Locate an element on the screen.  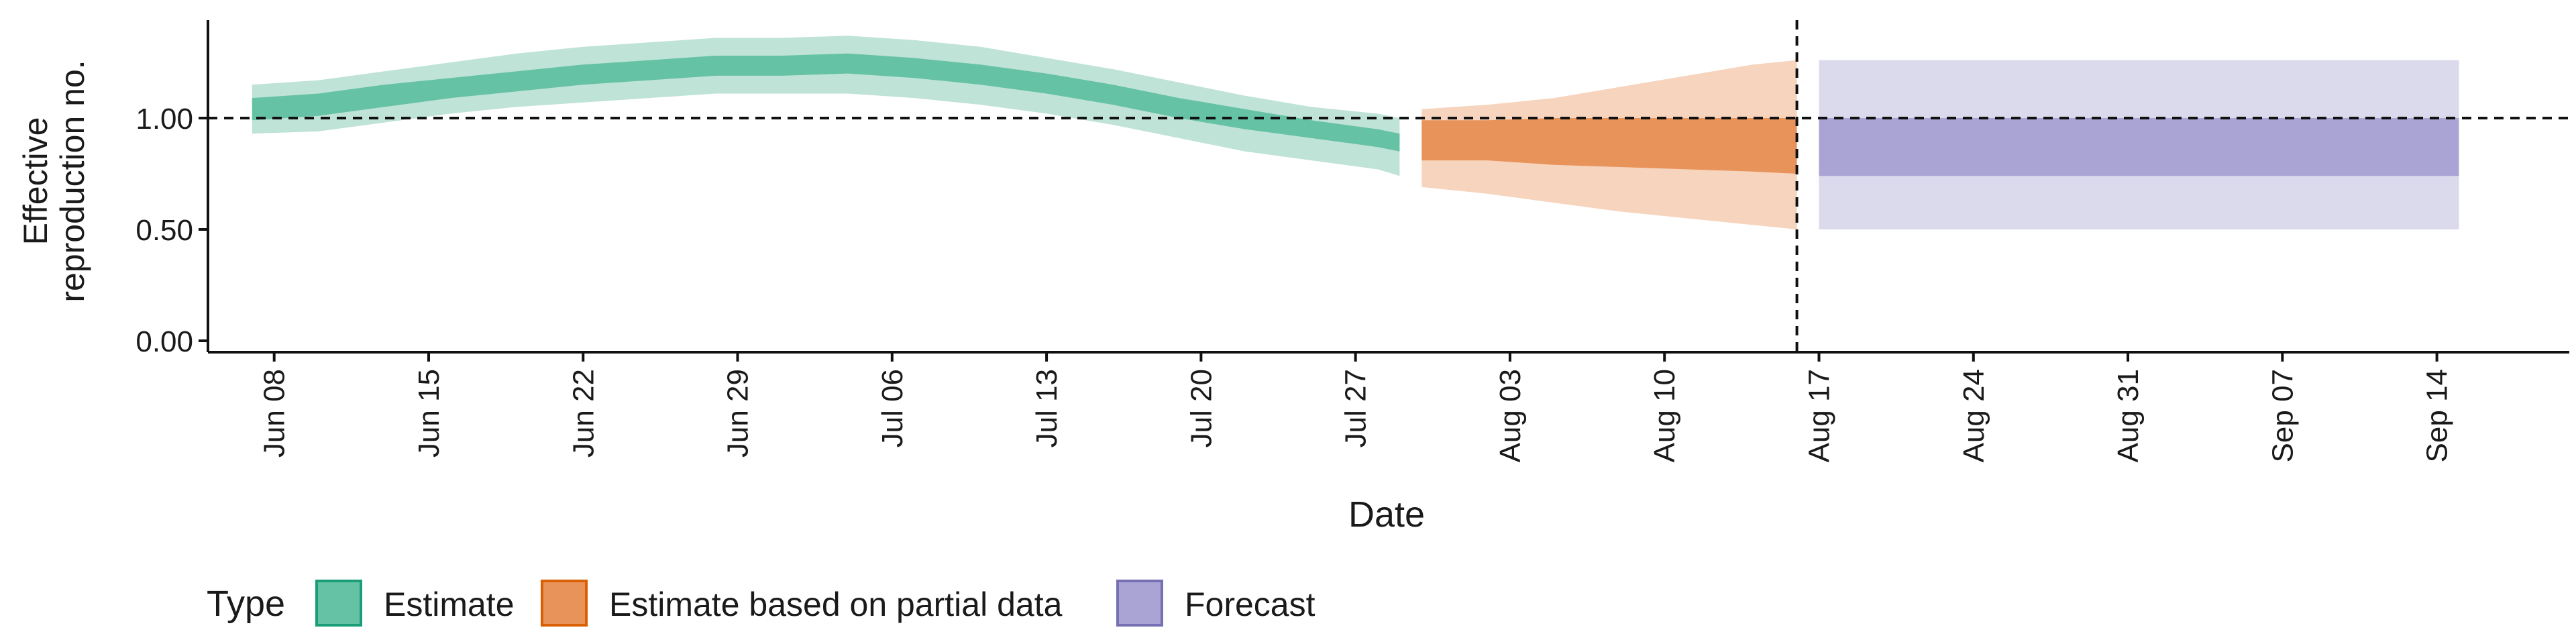
x-tick-label: Jul 27 is located at coordinates (1356, 408).